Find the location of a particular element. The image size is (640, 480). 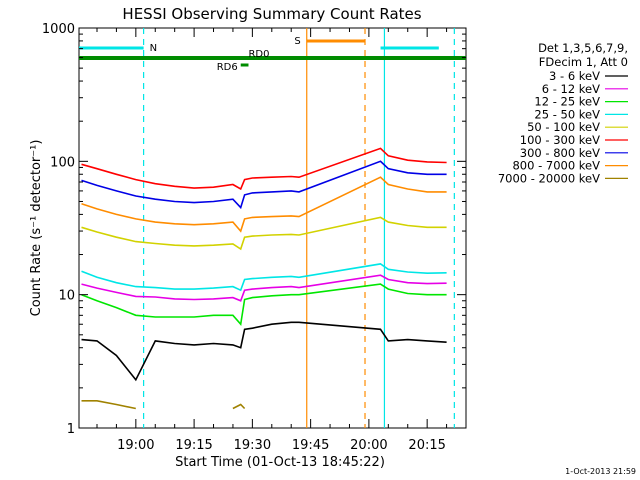

legend-entry-label: 50 - 100 keV is located at coordinates (563, 127).